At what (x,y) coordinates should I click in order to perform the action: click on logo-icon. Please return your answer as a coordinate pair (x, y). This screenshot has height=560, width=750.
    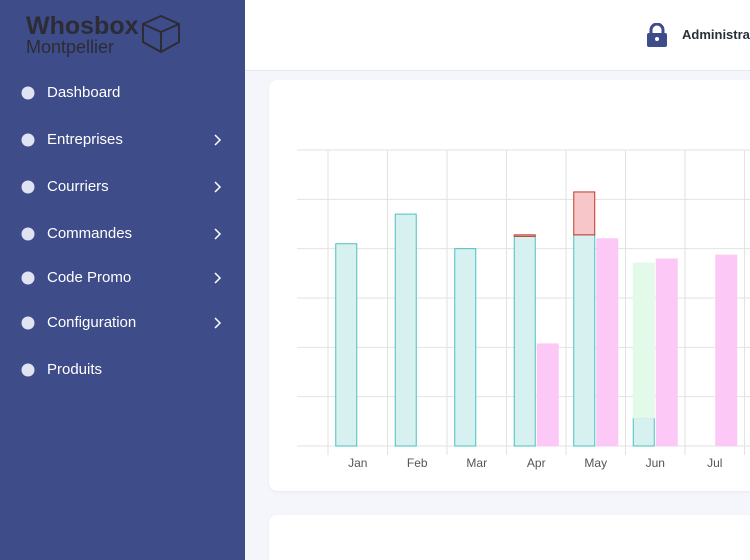
    Looking at the image, I should click on (161, 34).